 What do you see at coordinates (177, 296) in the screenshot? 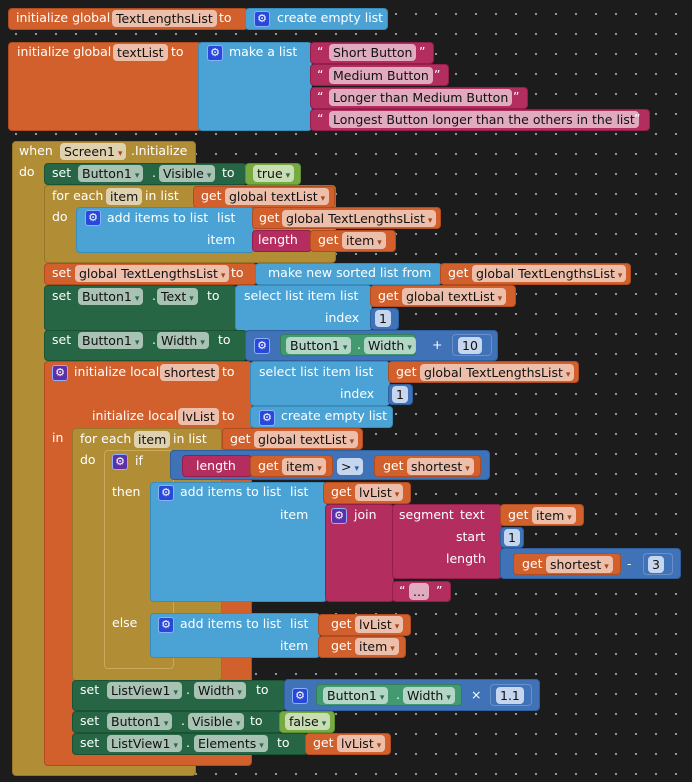
I see `property-dropdown: Text ▾` at bounding box center [177, 296].